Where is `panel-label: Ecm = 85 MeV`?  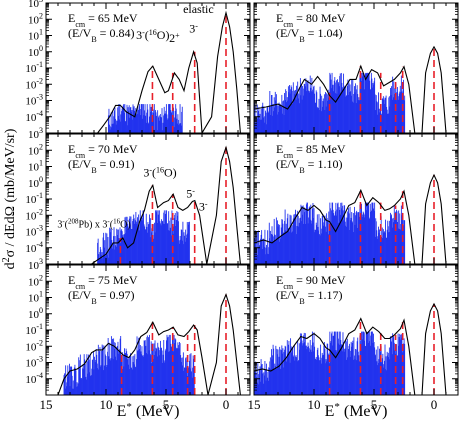 panel-label: Ecm = 85 MeV is located at coordinates (311, 151).